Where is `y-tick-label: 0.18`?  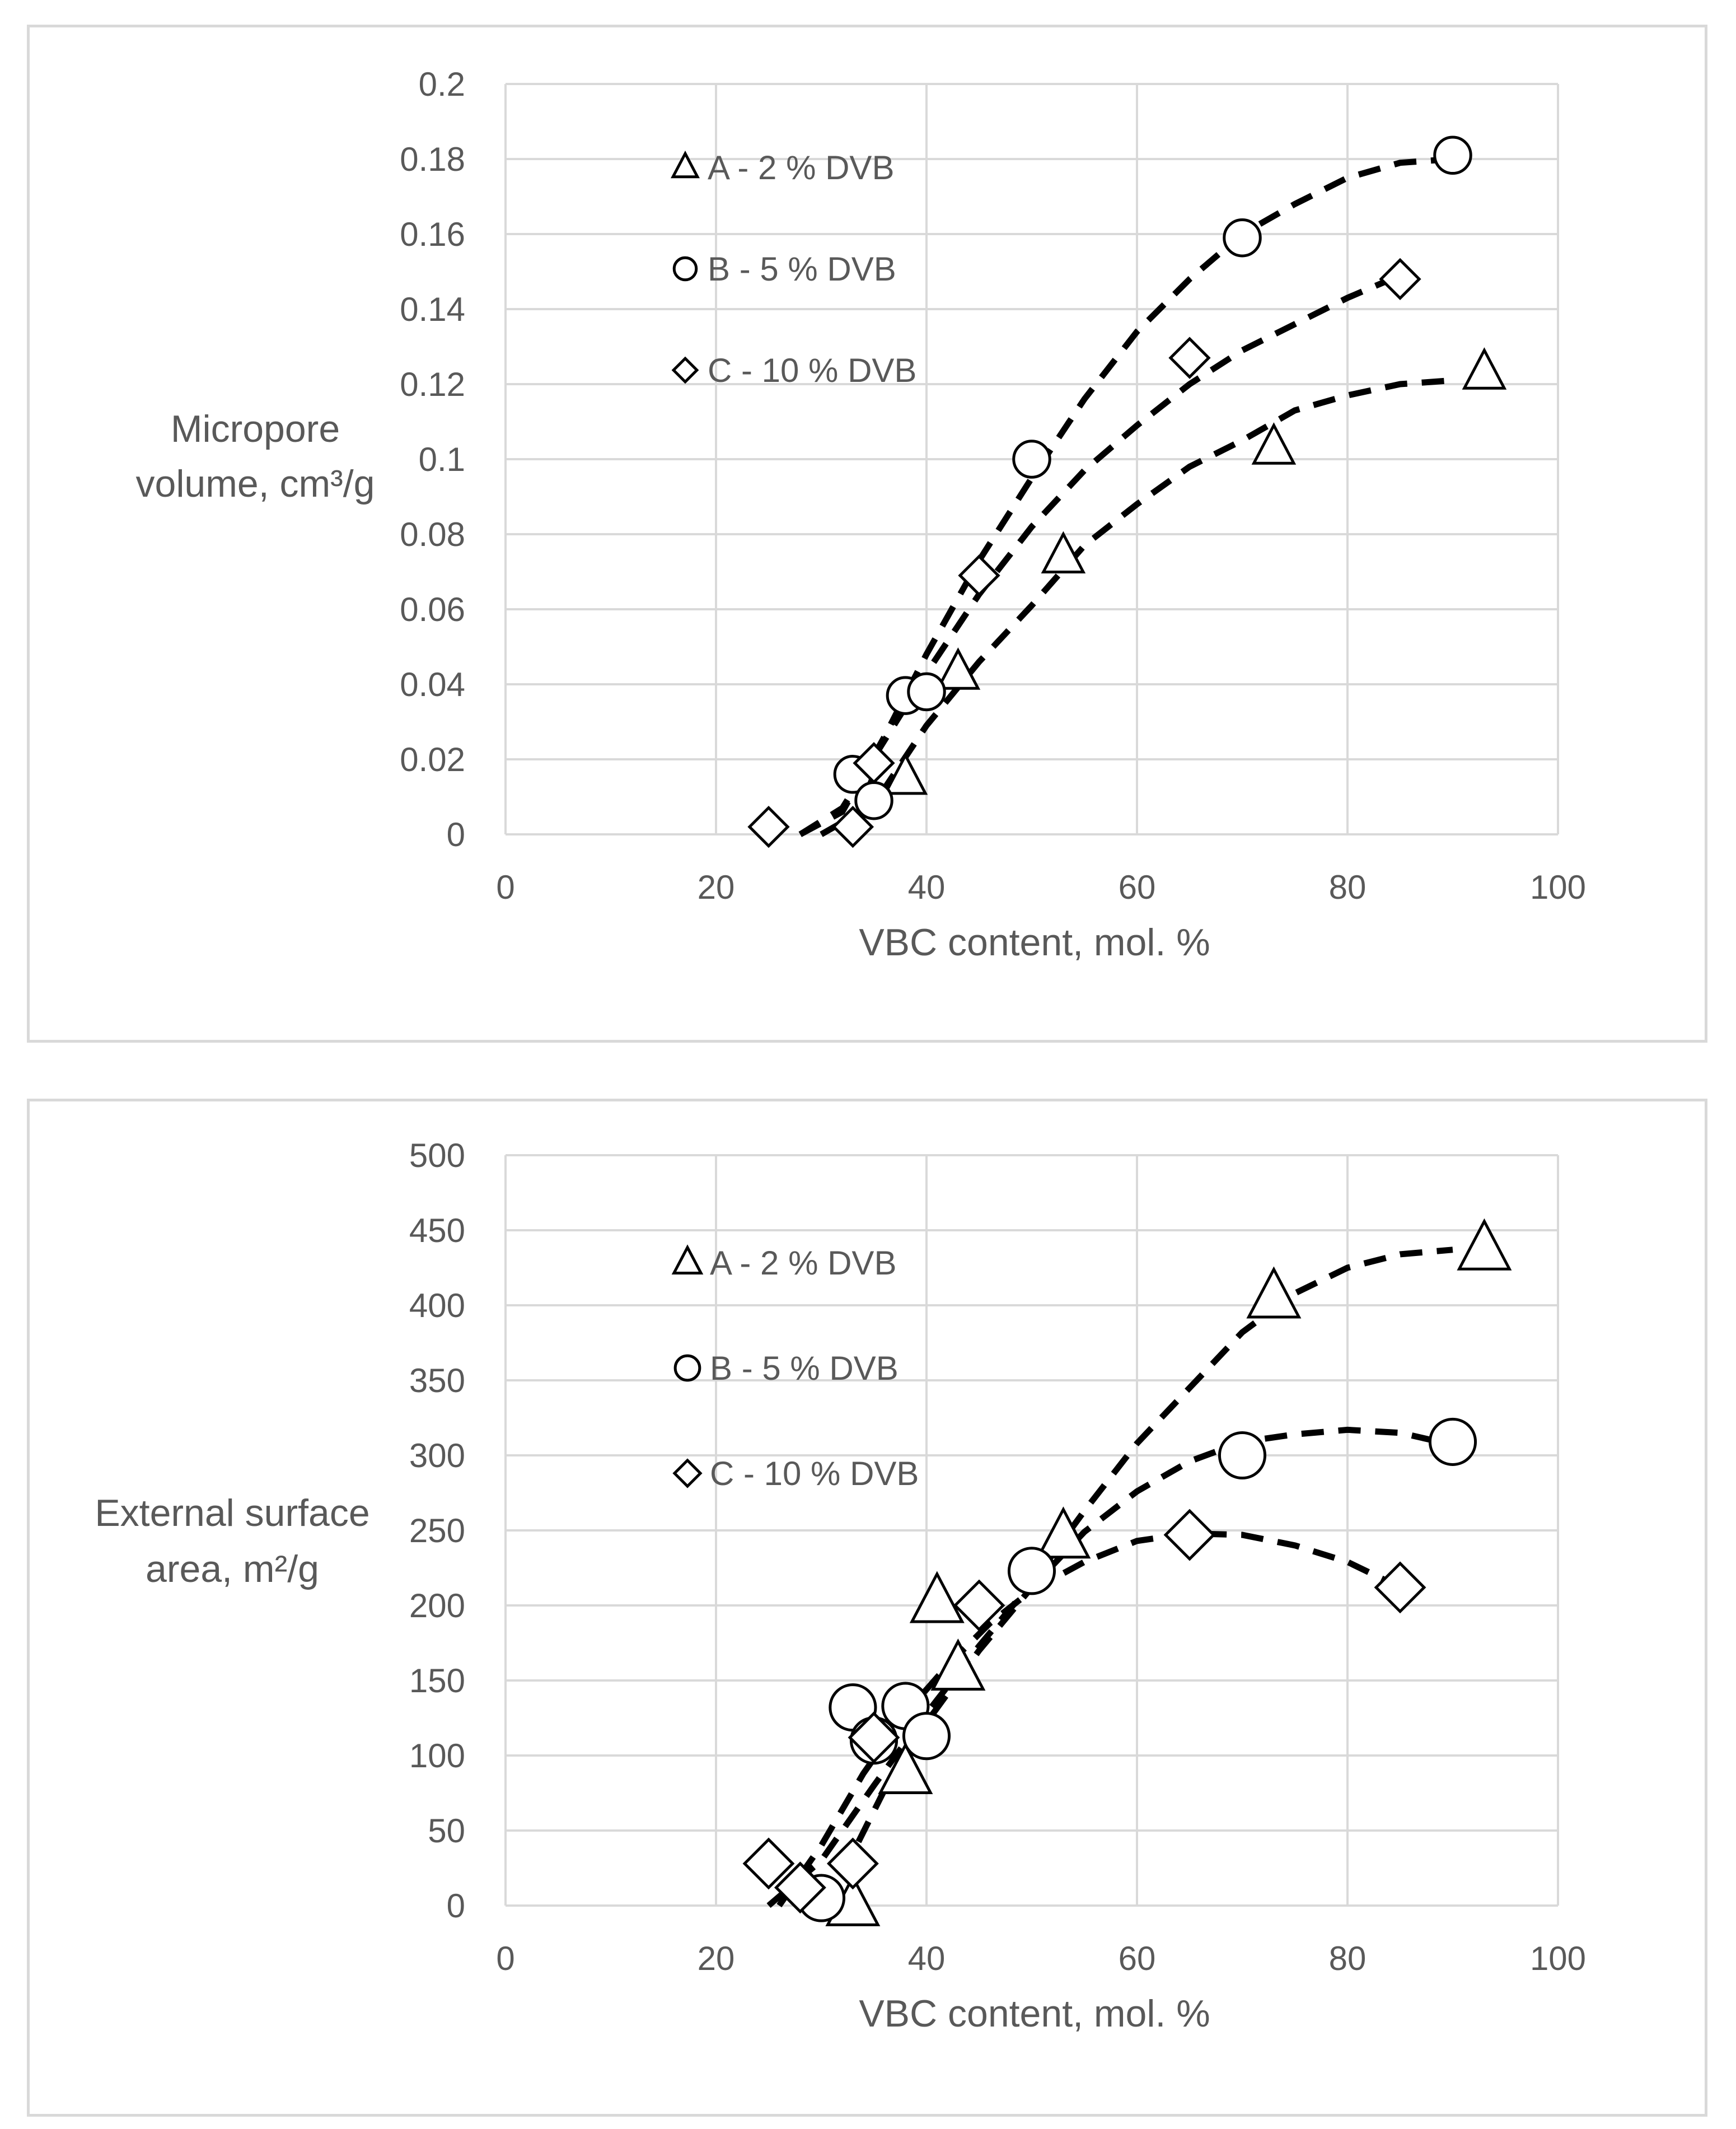
y-tick-label: 0.18 is located at coordinates (432, 159).